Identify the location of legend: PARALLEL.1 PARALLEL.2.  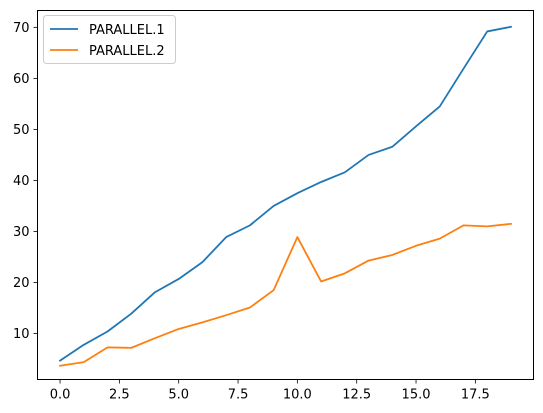
(110, 40).